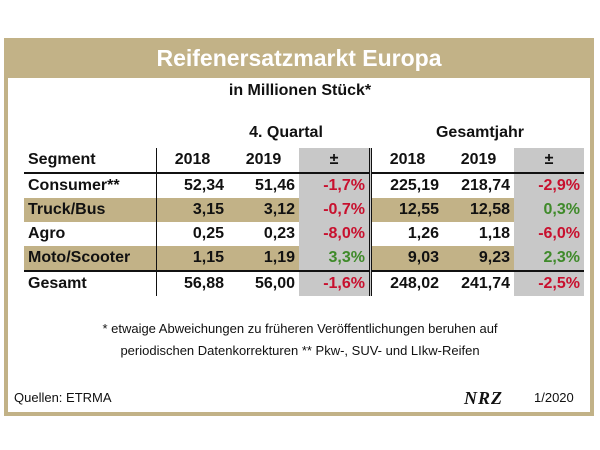 Image resolution: width=600 pixels, height=450 pixels. Describe the element at coordinates (335, 210) in the screenshot. I see `delta-cell: -0,7%` at that location.